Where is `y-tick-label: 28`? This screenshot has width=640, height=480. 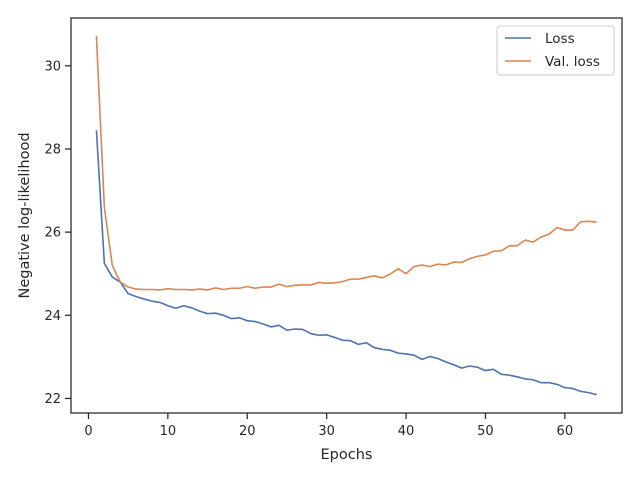 y-tick-label: 28 is located at coordinates (52, 149).